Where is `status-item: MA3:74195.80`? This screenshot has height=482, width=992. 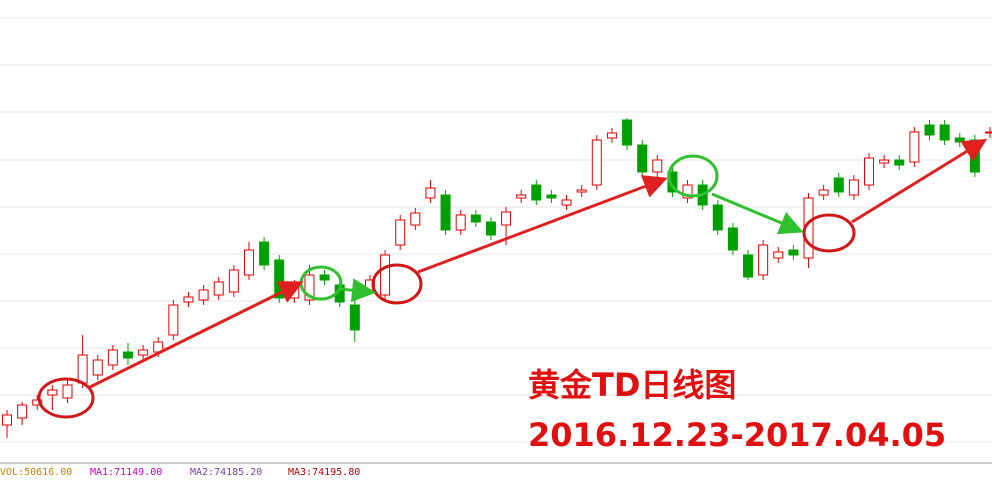
status-item: MA3:74195.80 is located at coordinates (324, 472).